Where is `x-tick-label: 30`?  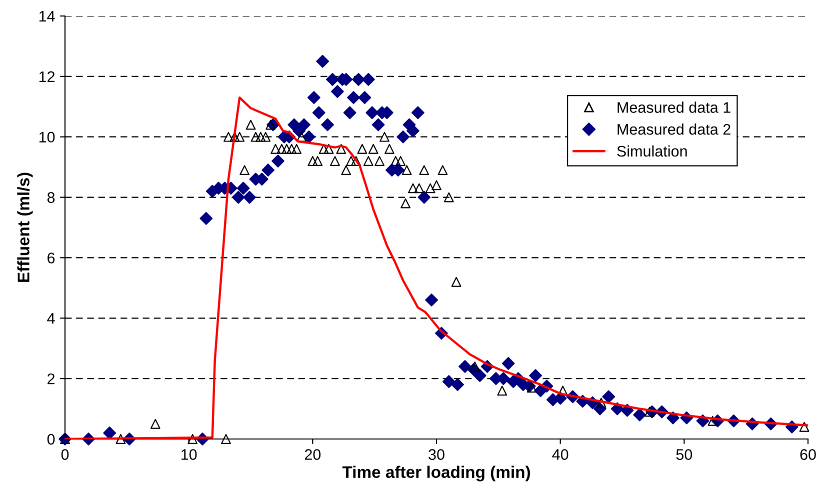
x-tick-label: 30 is located at coordinates (436, 454).